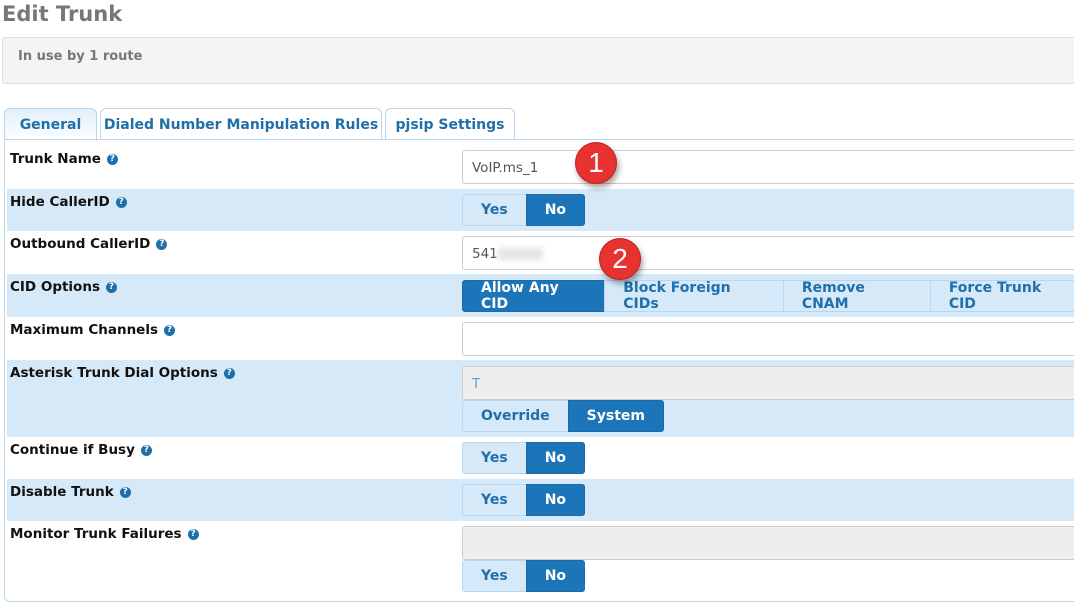  Describe the element at coordinates (494, 576) in the screenshot. I see `monitor-failures-yes-button: Yes` at that location.